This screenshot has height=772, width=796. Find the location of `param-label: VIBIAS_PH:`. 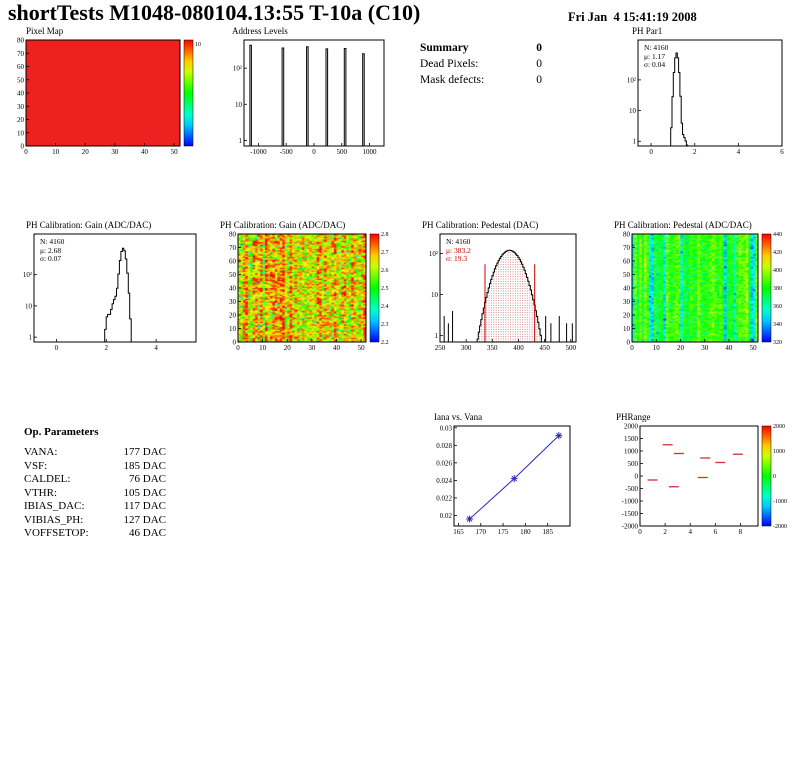

param-label: VIBIAS_PH: is located at coordinates (54, 519).